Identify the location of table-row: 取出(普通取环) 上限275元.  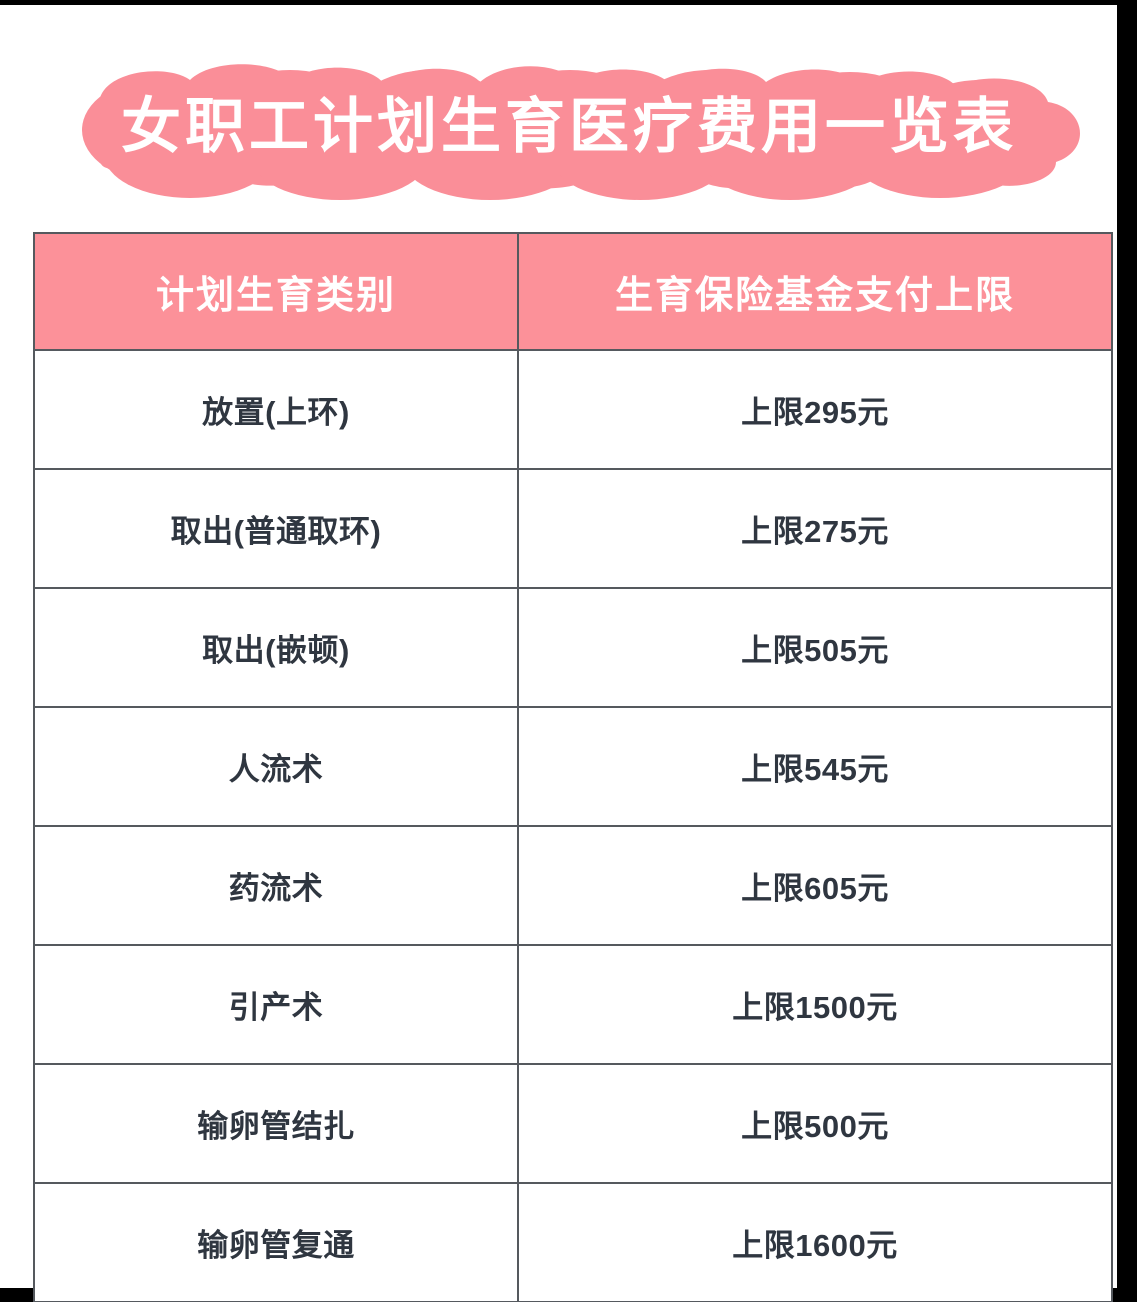
(573, 528).